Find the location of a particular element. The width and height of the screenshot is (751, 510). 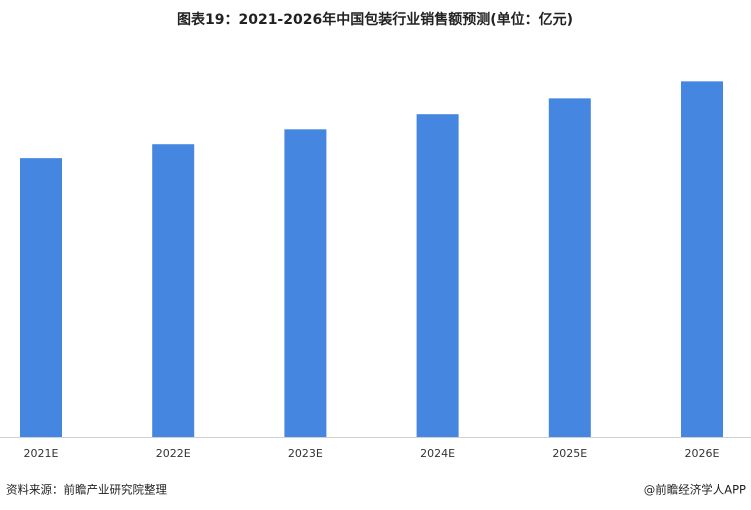

source-note: 资料来源：前瞻产业研究院整理 is located at coordinates (86, 490).